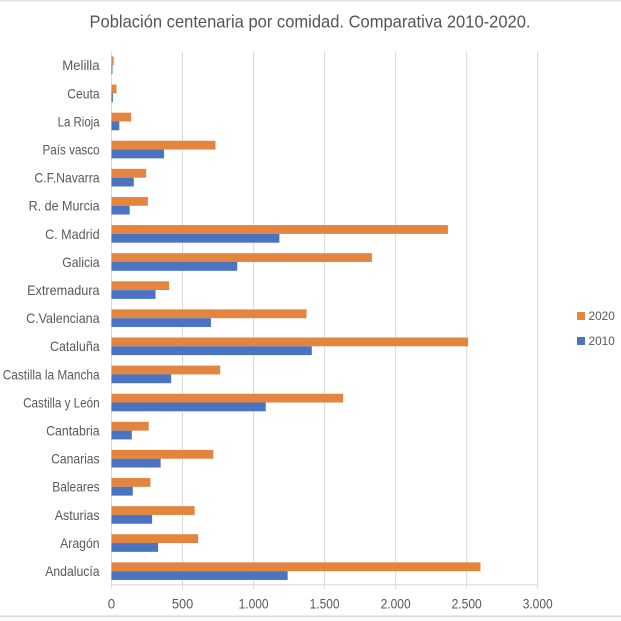 This screenshot has width=621, height=621. What do you see at coordinates (81, 262) in the screenshot?
I see `svg-text: Galicia` at bounding box center [81, 262].